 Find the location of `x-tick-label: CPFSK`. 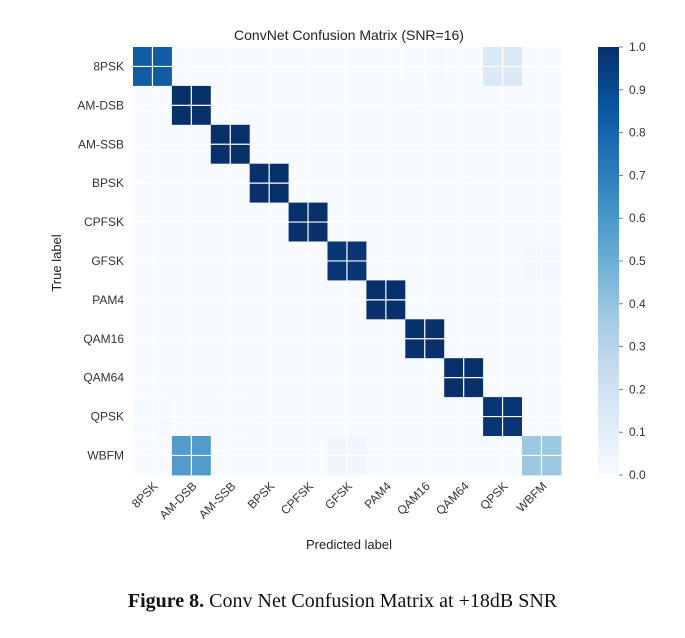

x-tick-label: CPFSK is located at coordinates (297, 498).